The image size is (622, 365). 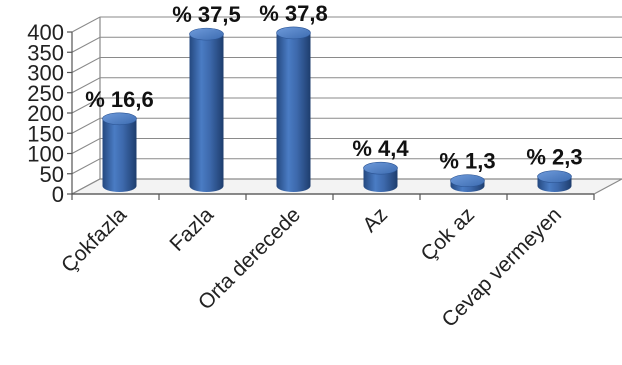 I want to click on bar-orta-derecede, so click(x=293, y=109).